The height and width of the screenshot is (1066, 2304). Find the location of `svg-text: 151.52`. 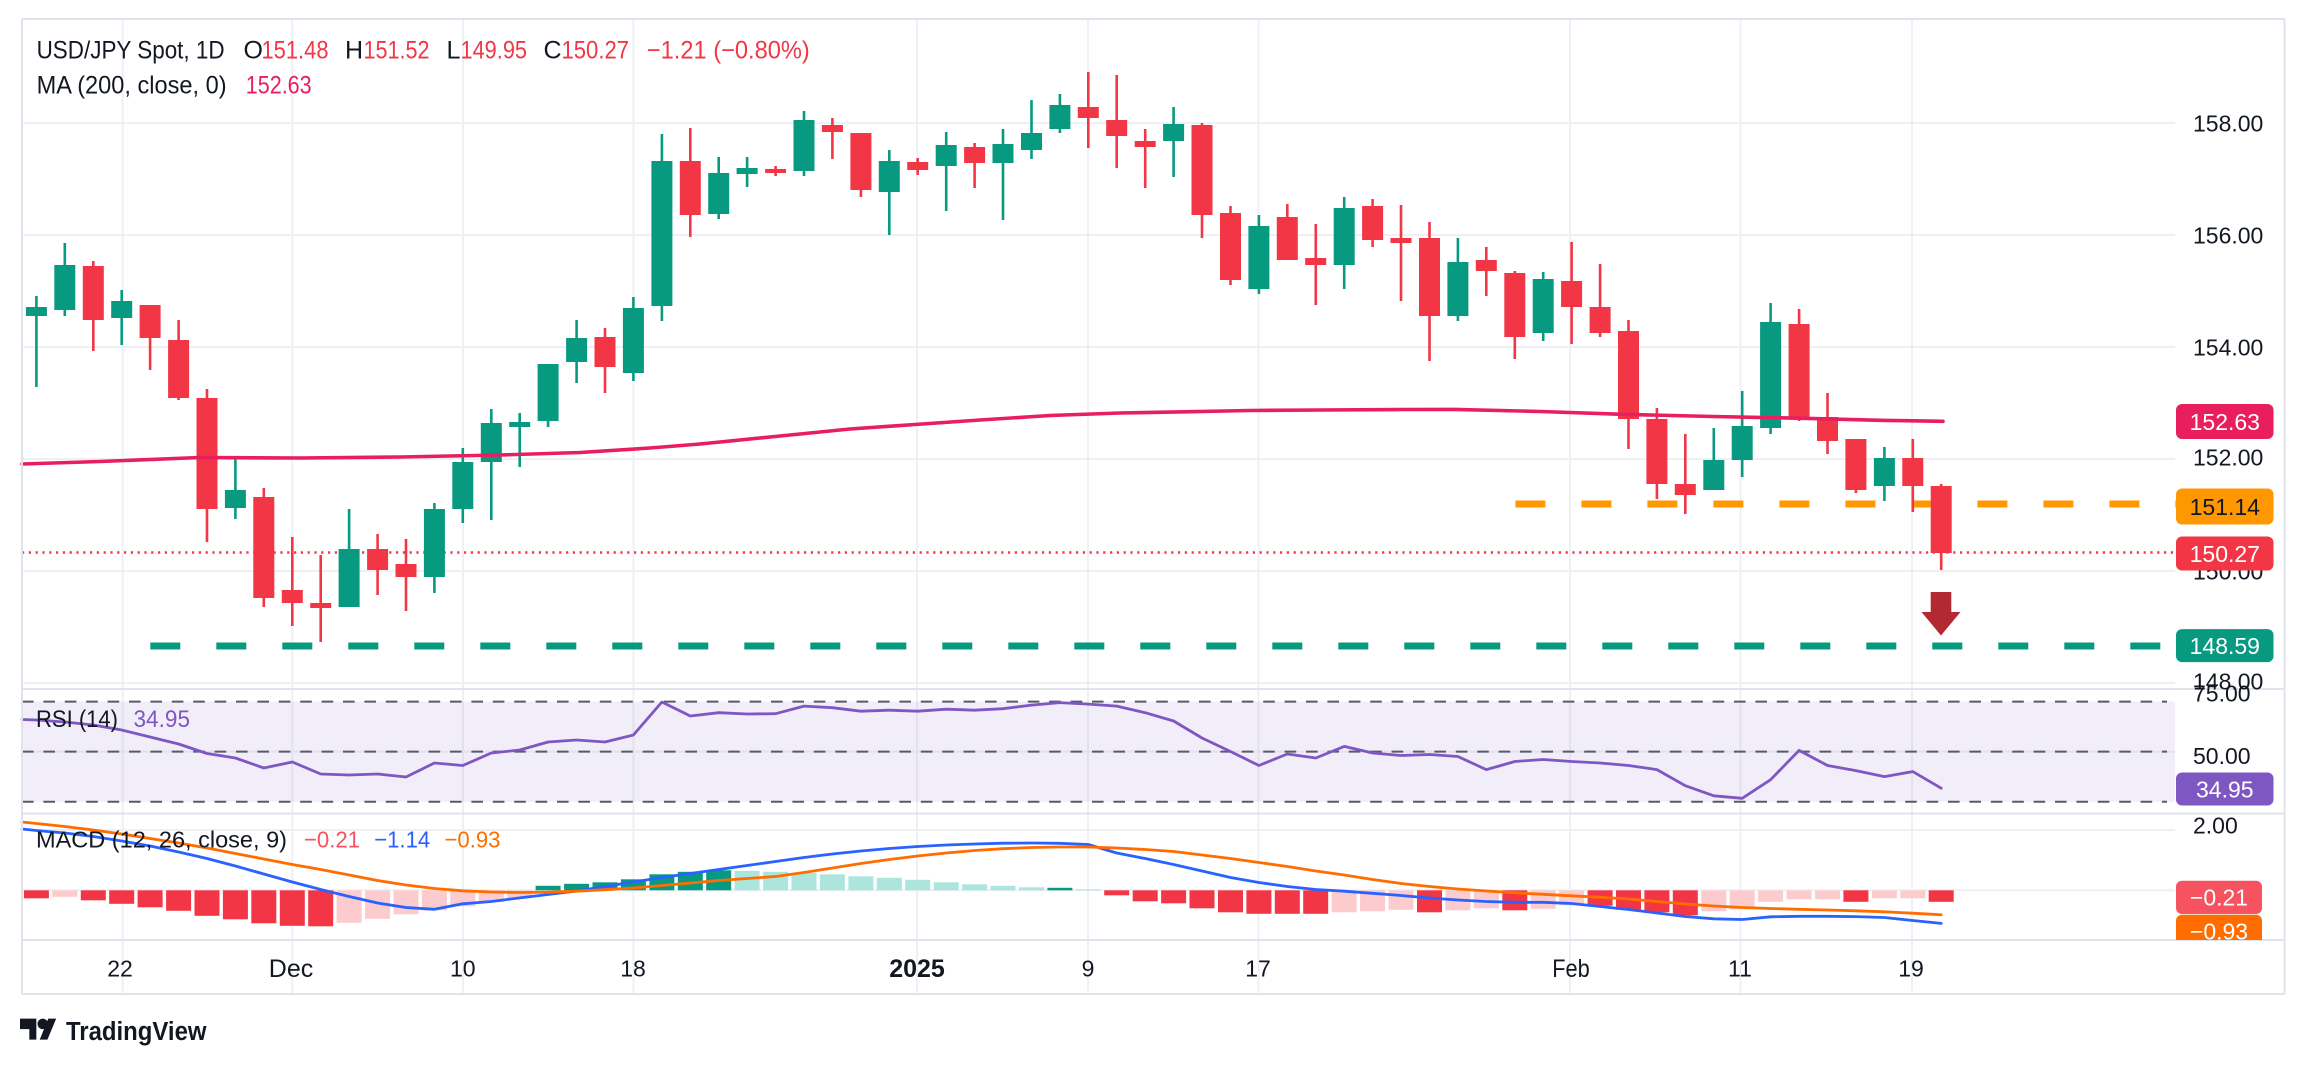

svg-text: 151.52 is located at coordinates (397, 51).